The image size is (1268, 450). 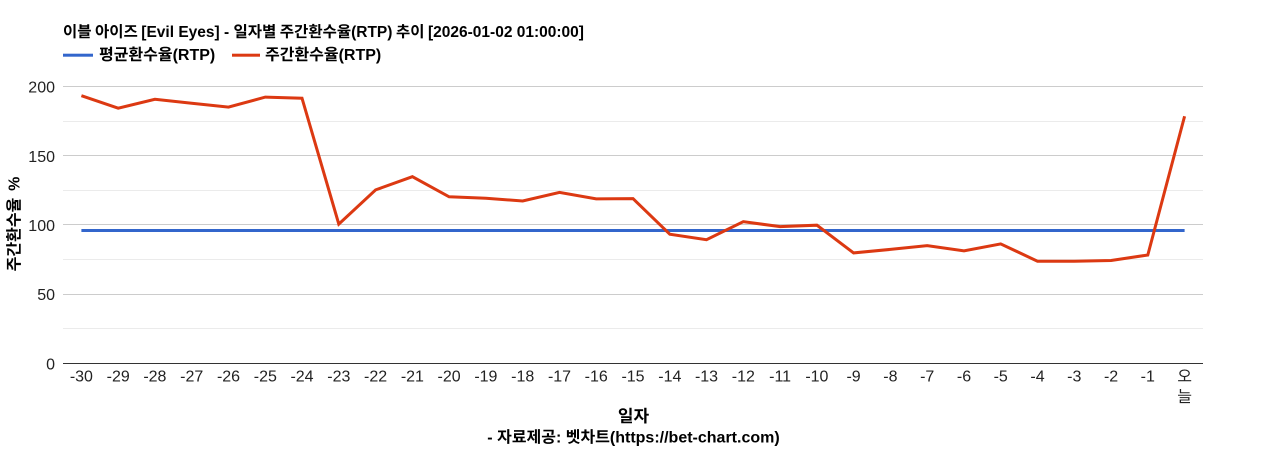 I want to click on svg-text: -1, so click(x=1148, y=377).